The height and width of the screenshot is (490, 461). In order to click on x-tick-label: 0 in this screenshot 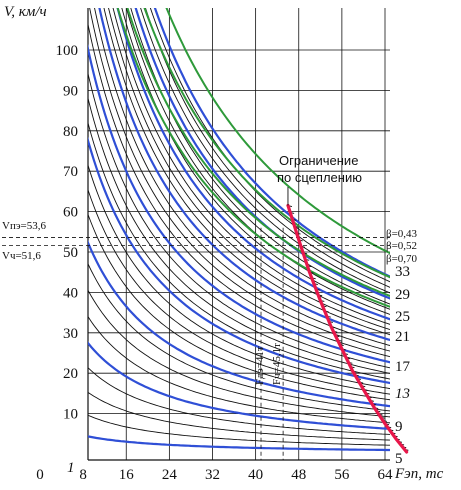, I will do `click(40, 475)`.